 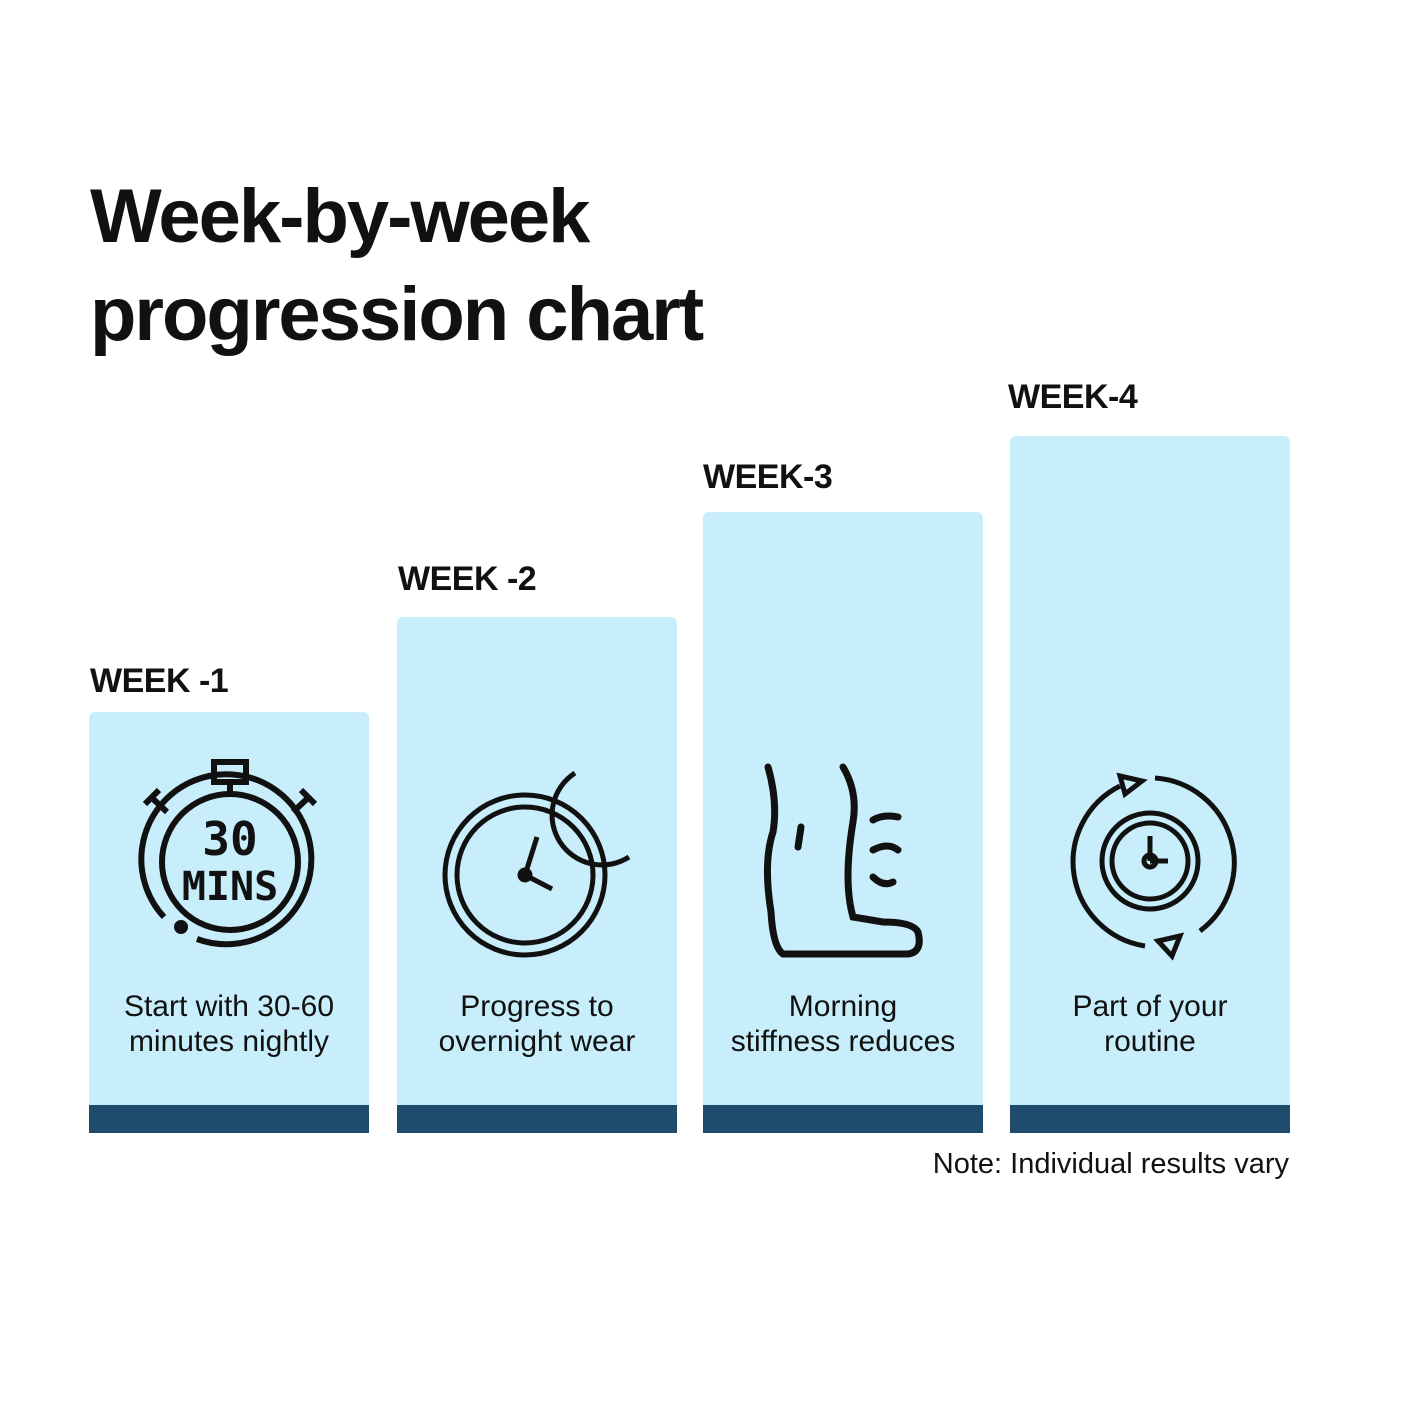 I want to click on week-4-description: Part of your routine, so click(x=1150, y=1024).